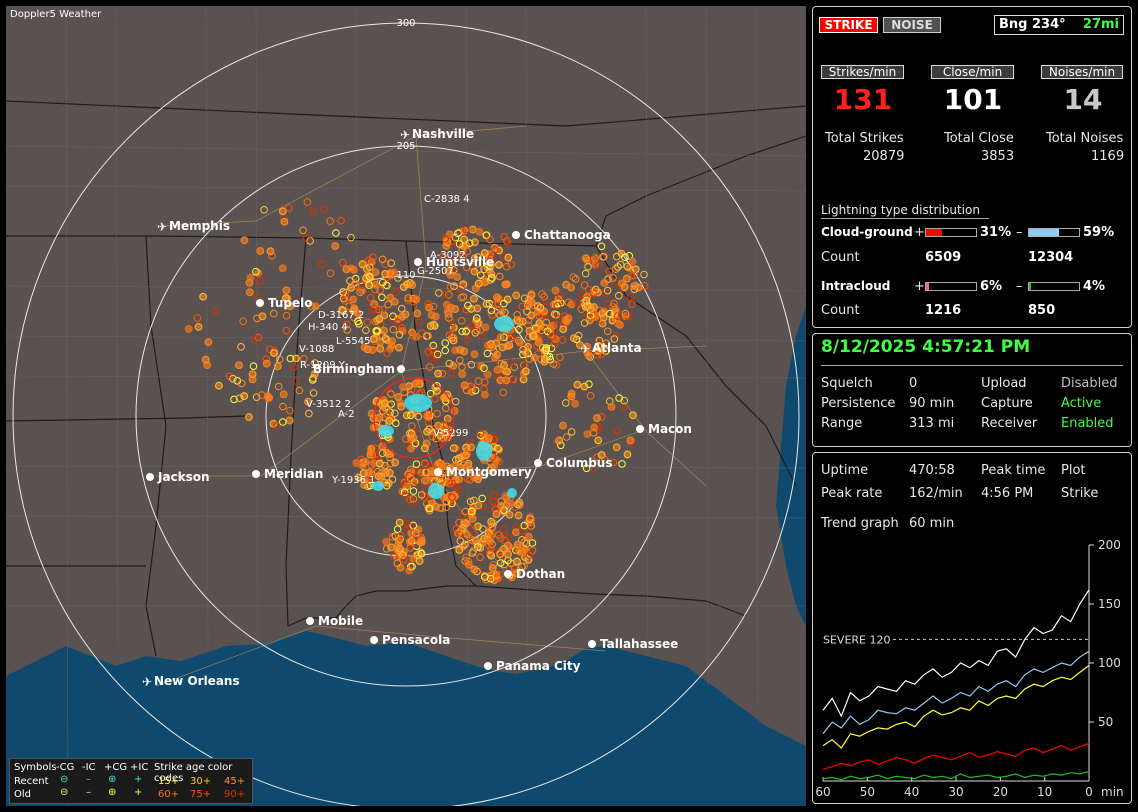  What do you see at coordinates (532, 666) in the screenshot?
I see `city-marker: Panama City` at bounding box center [532, 666].